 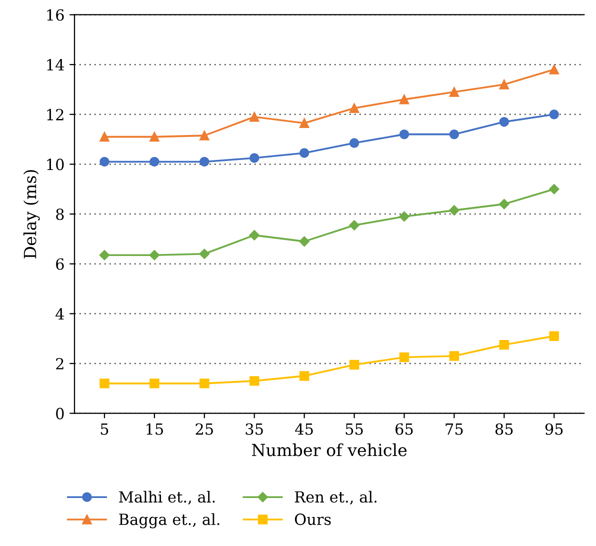 What do you see at coordinates (60, 414) in the screenshot?
I see `y-tick-label: 0` at bounding box center [60, 414].